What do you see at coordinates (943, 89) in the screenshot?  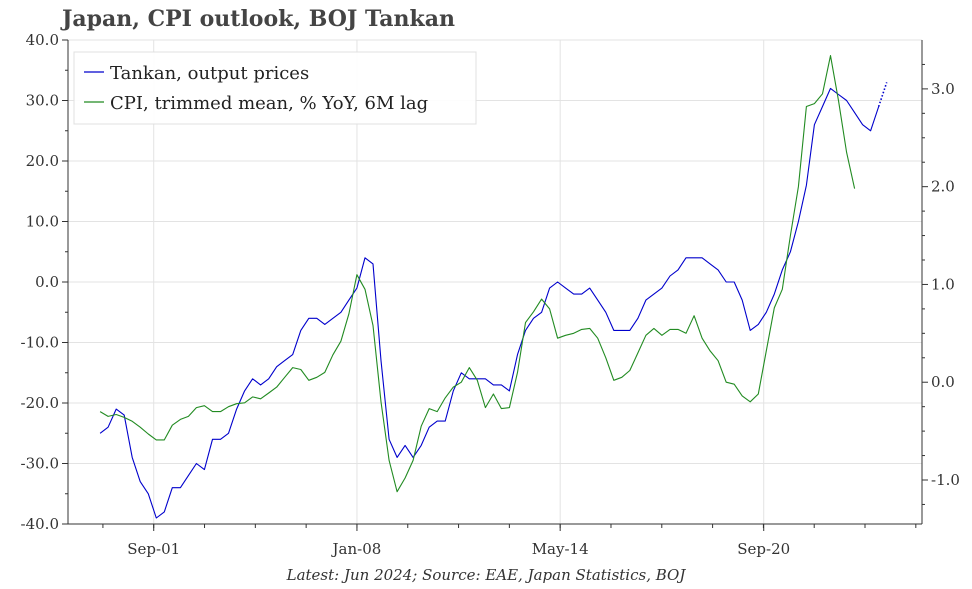 I see `y-right-tick-label: 3.0` at bounding box center [943, 89].